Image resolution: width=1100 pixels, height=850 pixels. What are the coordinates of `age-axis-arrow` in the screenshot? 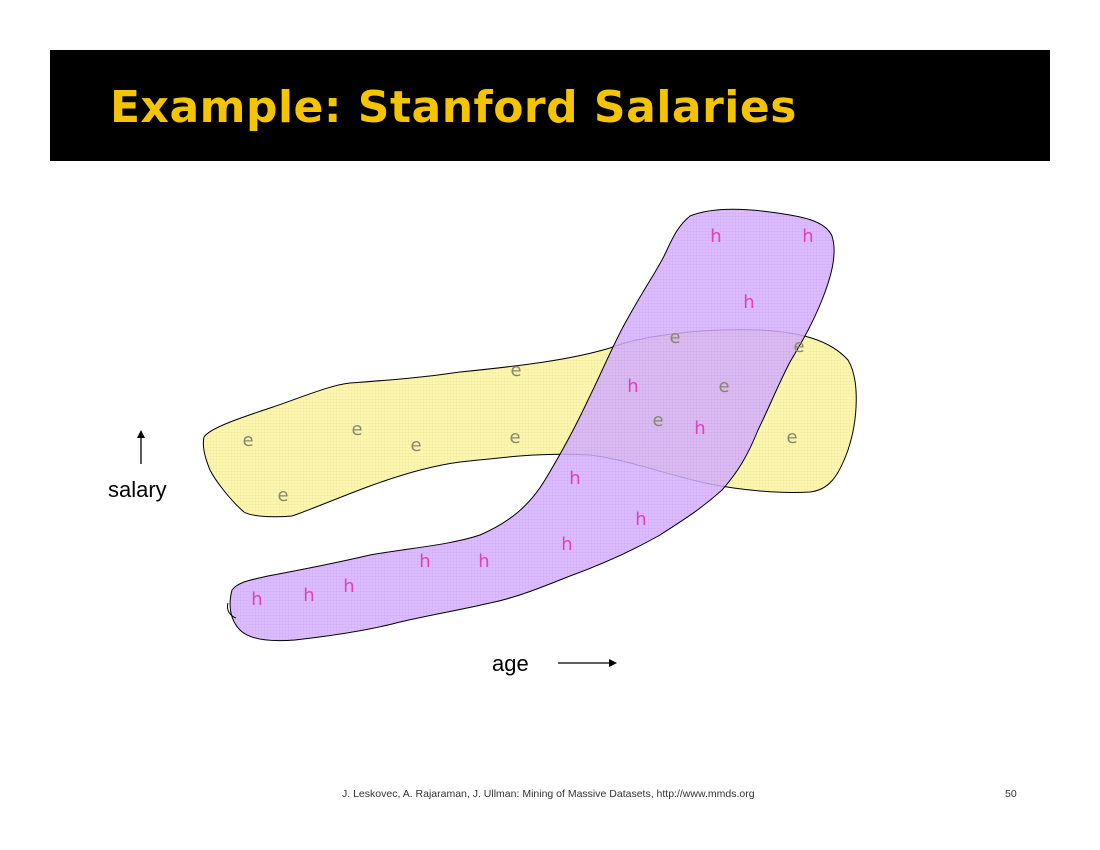 It's located at (587, 663).